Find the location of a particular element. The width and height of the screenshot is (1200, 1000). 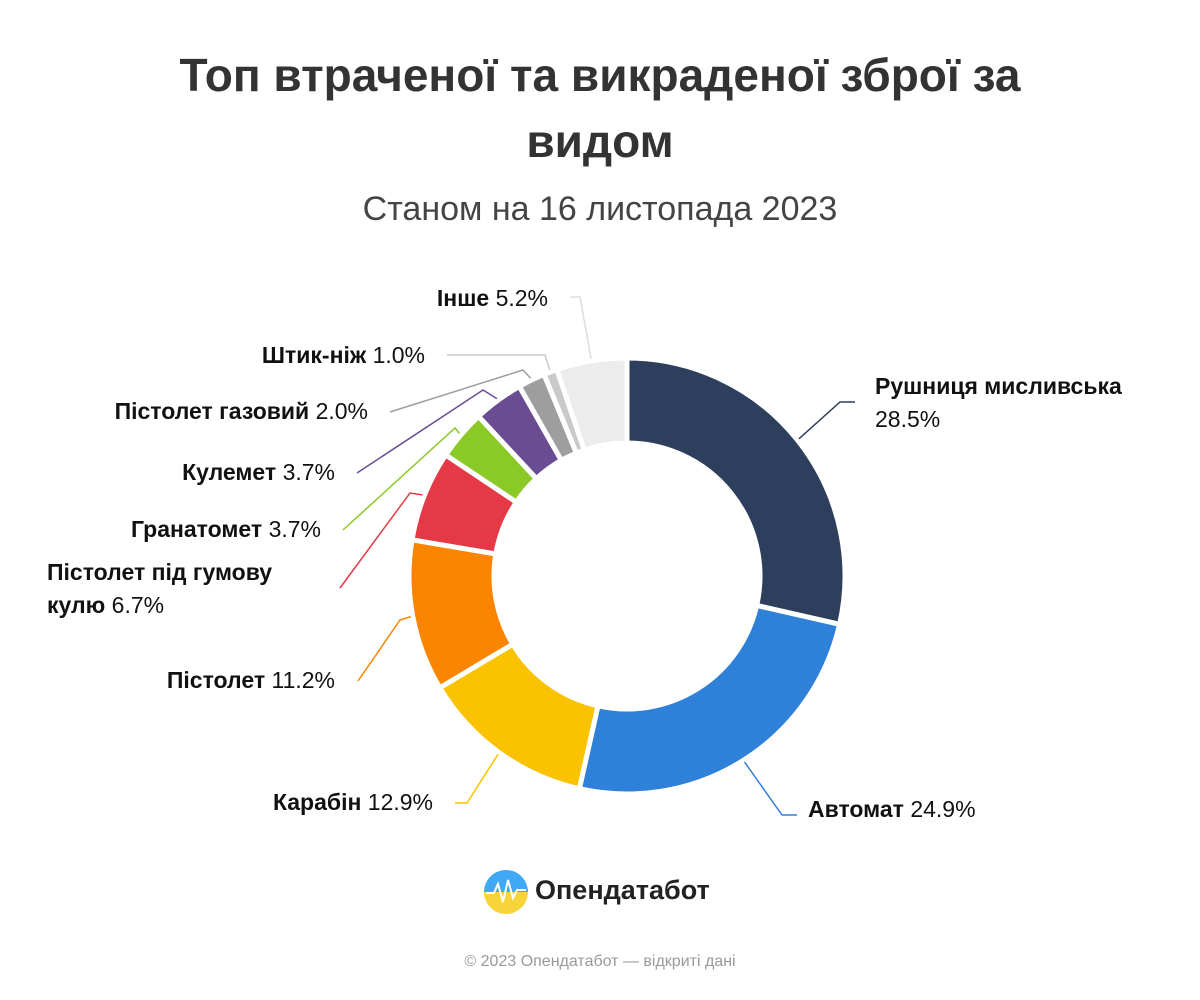

category-label: Автомат is located at coordinates (856, 809).